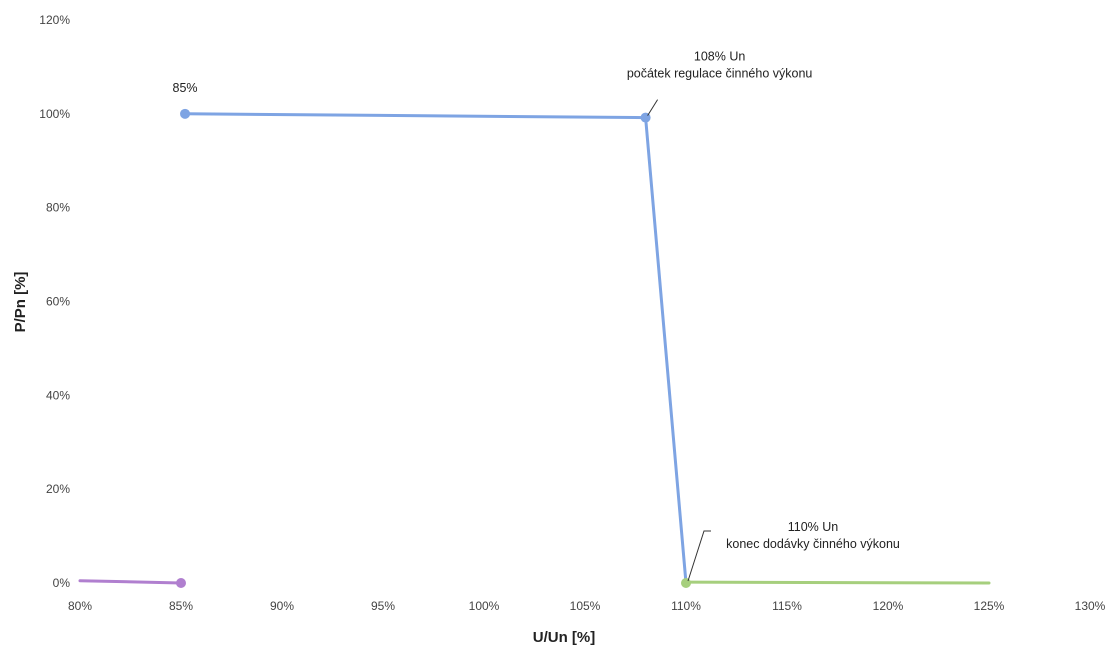 This screenshot has height=650, width=1107. What do you see at coordinates (80, 606) in the screenshot?
I see `x-tick-label: 80%` at bounding box center [80, 606].